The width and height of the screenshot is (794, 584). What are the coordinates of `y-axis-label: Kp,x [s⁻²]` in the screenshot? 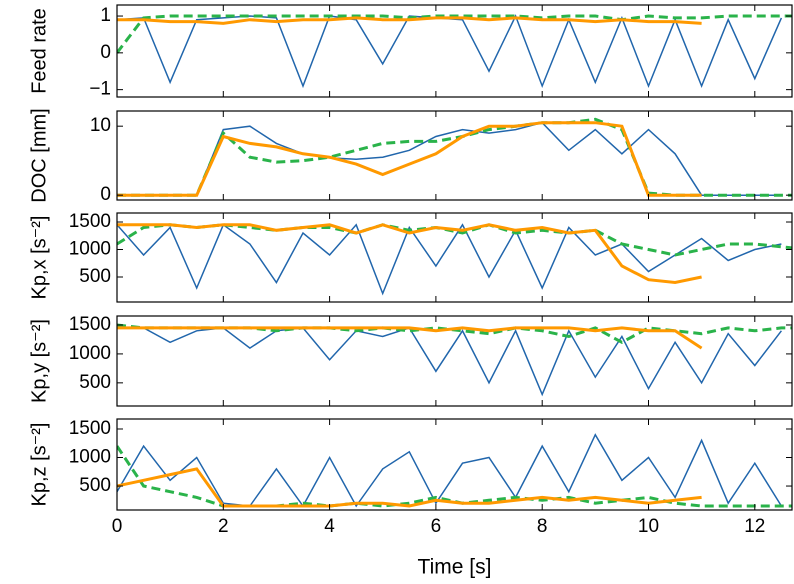 It's located at (39, 258).